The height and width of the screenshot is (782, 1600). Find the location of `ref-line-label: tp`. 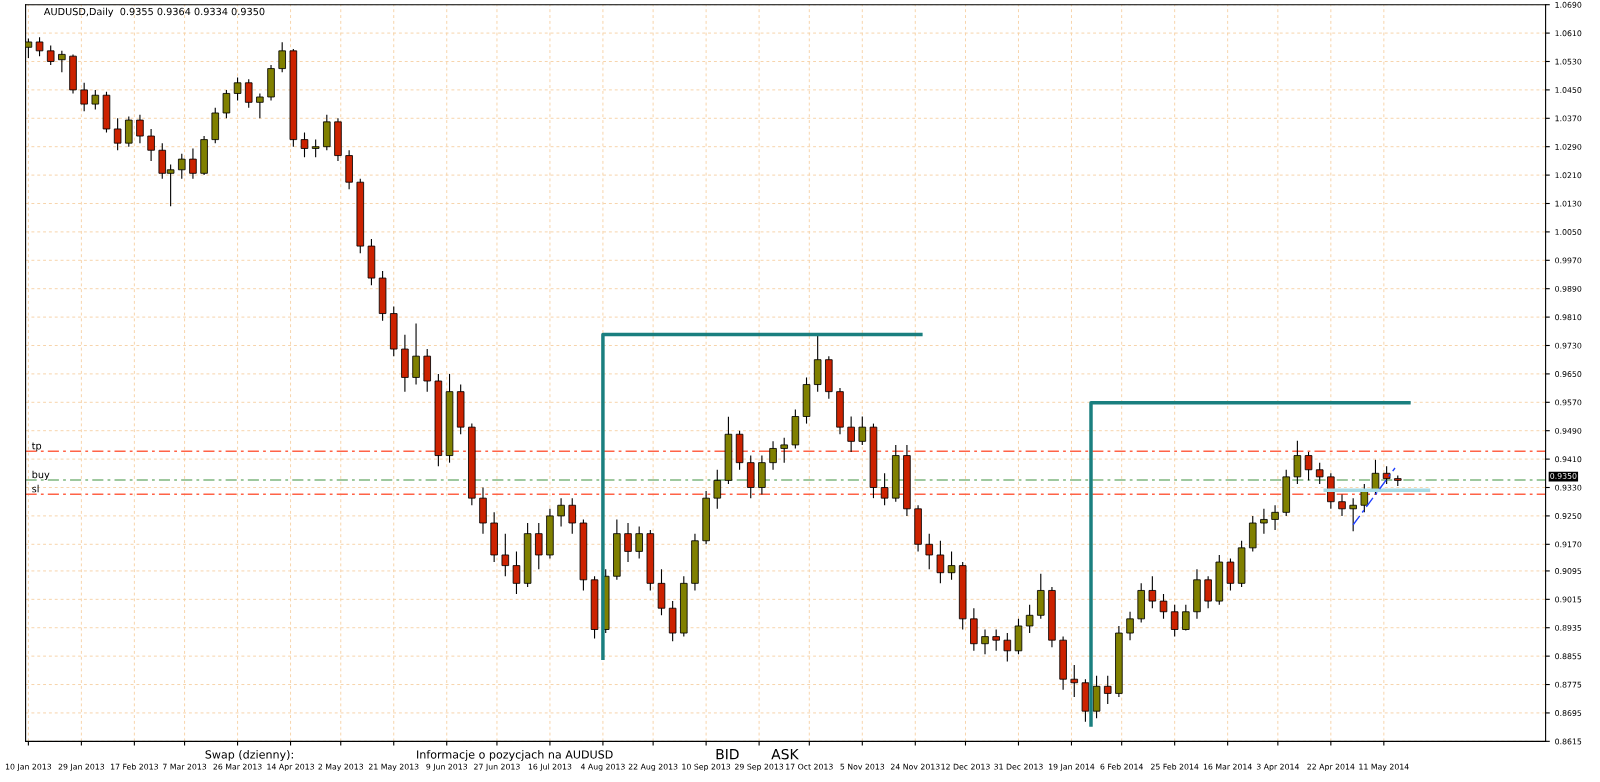

ref-line-label: tp is located at coordinates (36, 447).